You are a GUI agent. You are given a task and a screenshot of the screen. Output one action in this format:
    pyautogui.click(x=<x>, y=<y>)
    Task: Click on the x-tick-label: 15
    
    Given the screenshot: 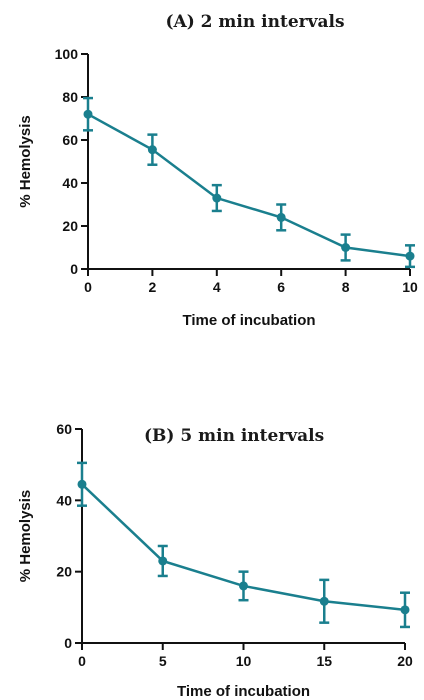 What is the action you would take?
    pyautogui.click(x=324, y=661)
    